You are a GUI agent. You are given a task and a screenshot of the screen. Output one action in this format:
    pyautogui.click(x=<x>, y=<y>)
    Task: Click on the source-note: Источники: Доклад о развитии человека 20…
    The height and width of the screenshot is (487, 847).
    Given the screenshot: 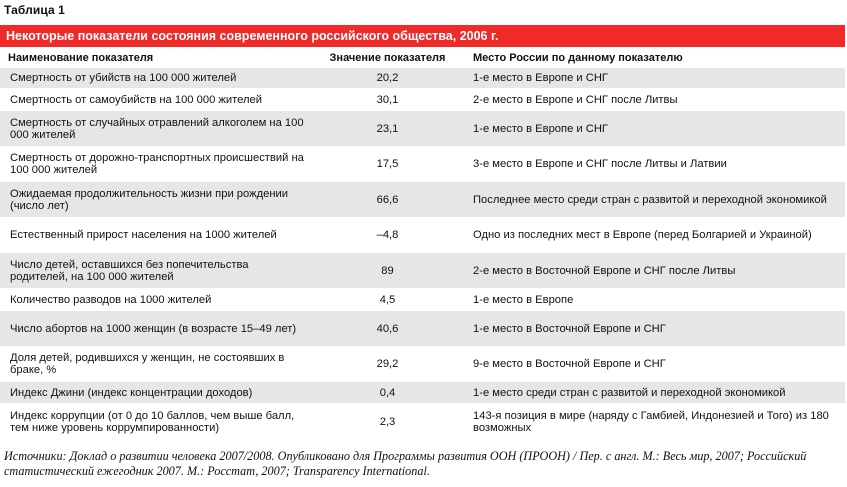 What is the action you would take?
    pyautogui.click(x=405, y=463)
    